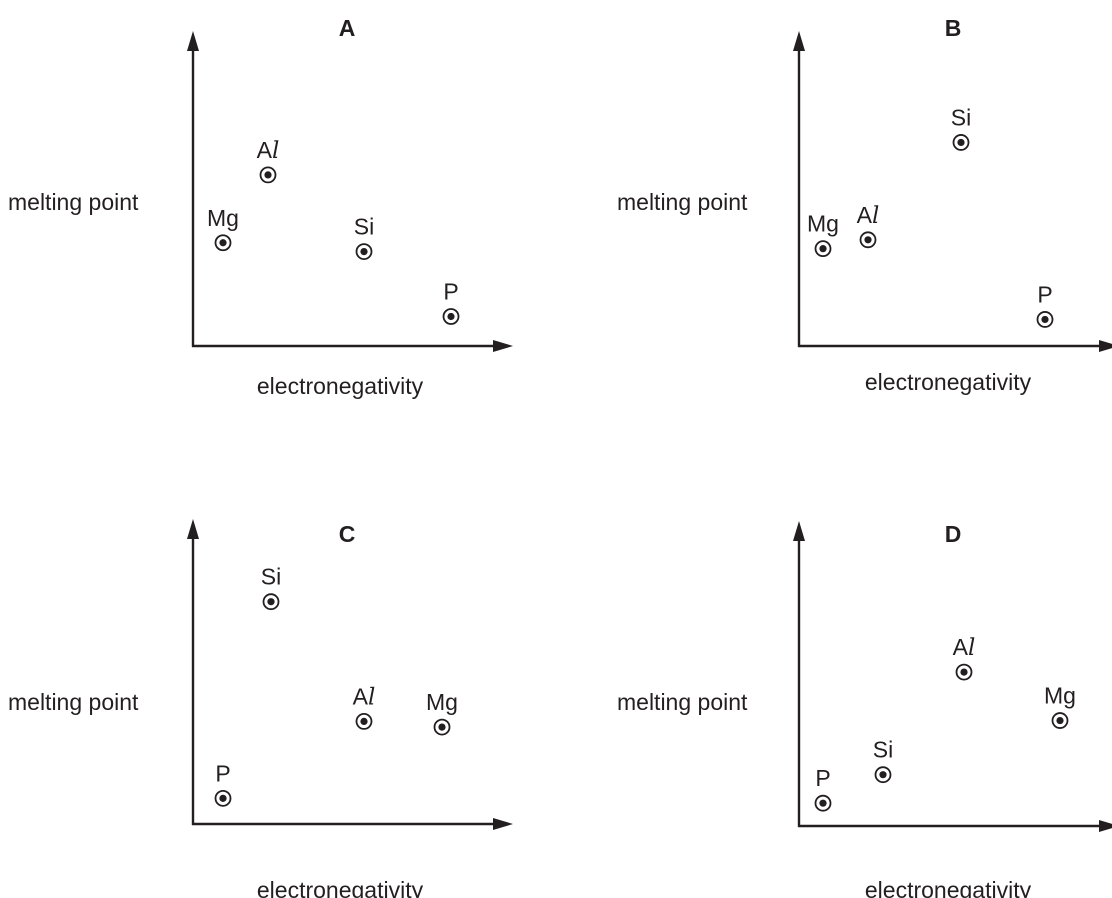 The image size is (1112, 898). Describe the element at coordinates (347, 28) in the screenshot. I see `chart-title: A` at that location.